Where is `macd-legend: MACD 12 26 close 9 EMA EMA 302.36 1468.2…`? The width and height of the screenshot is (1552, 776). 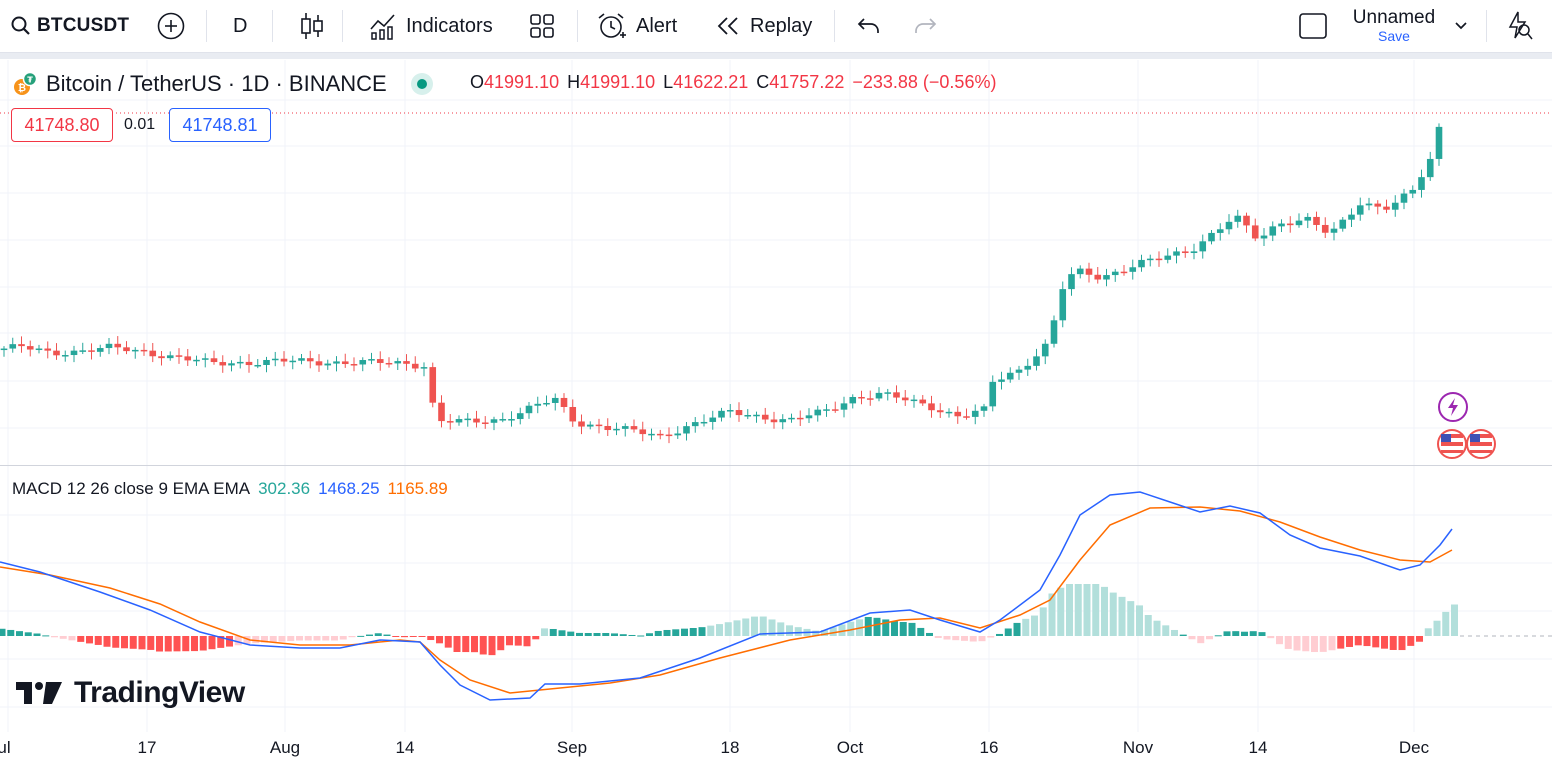
macd-legend: MACD 12 26 close 9 EMA EMA 302.36 1468.2… is located at coordinates (230, 489).